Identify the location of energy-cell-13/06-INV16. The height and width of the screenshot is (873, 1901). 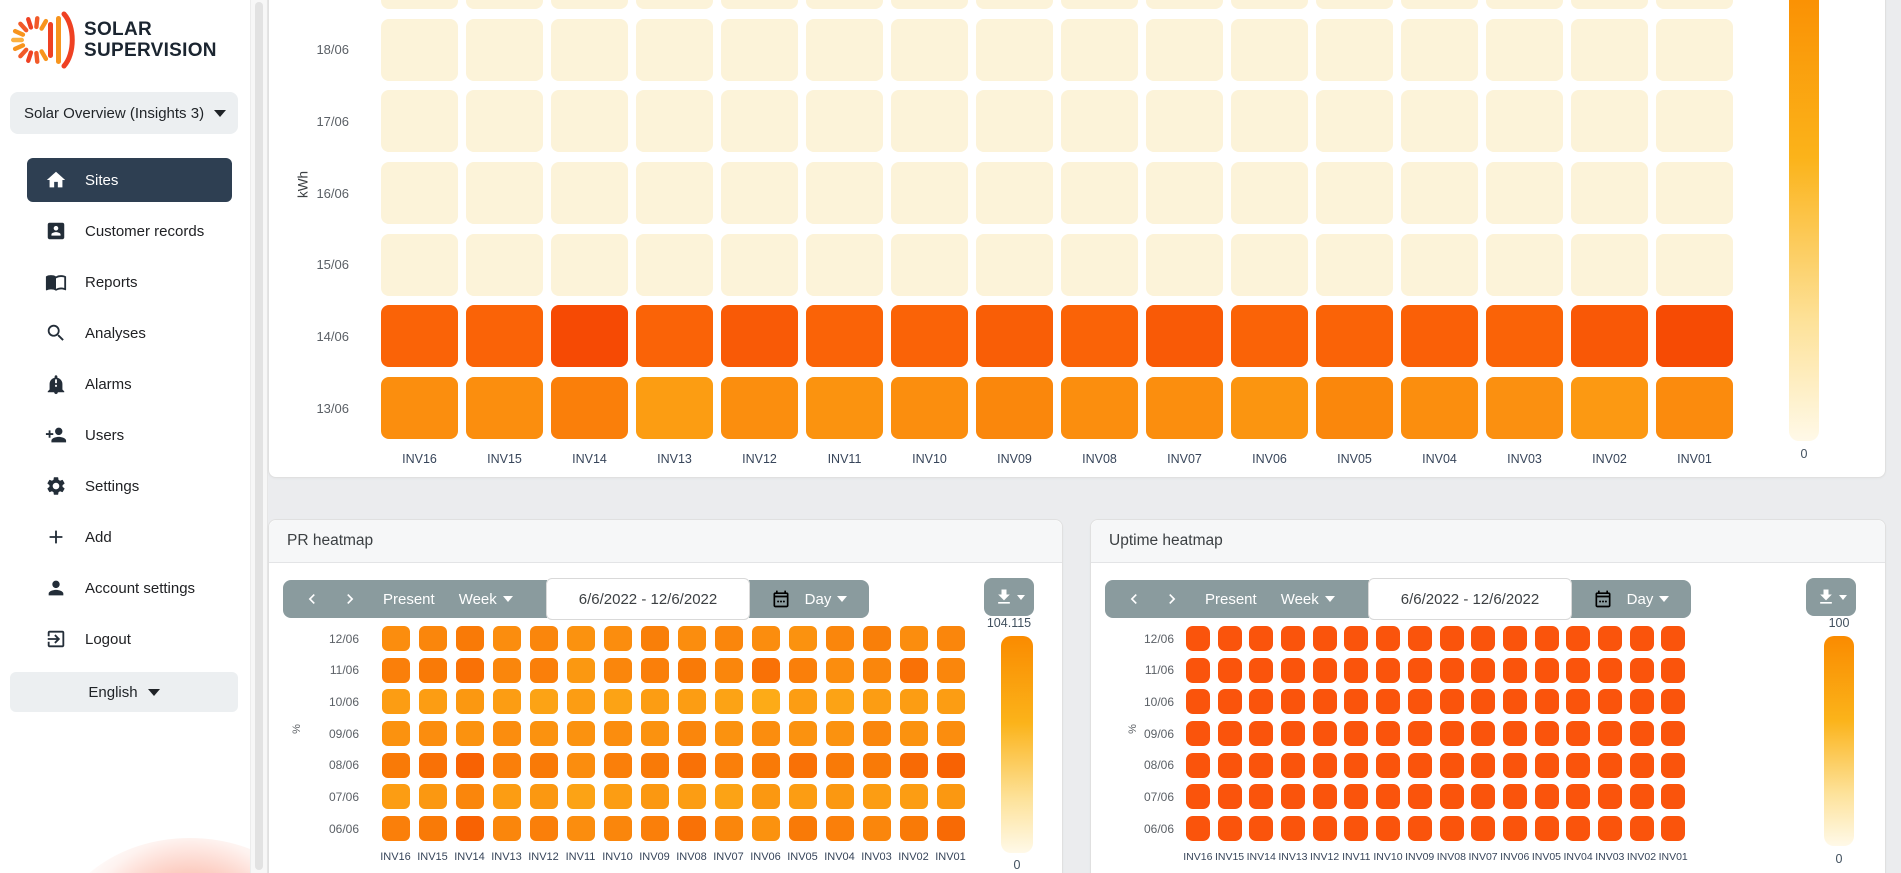
(419, 408).